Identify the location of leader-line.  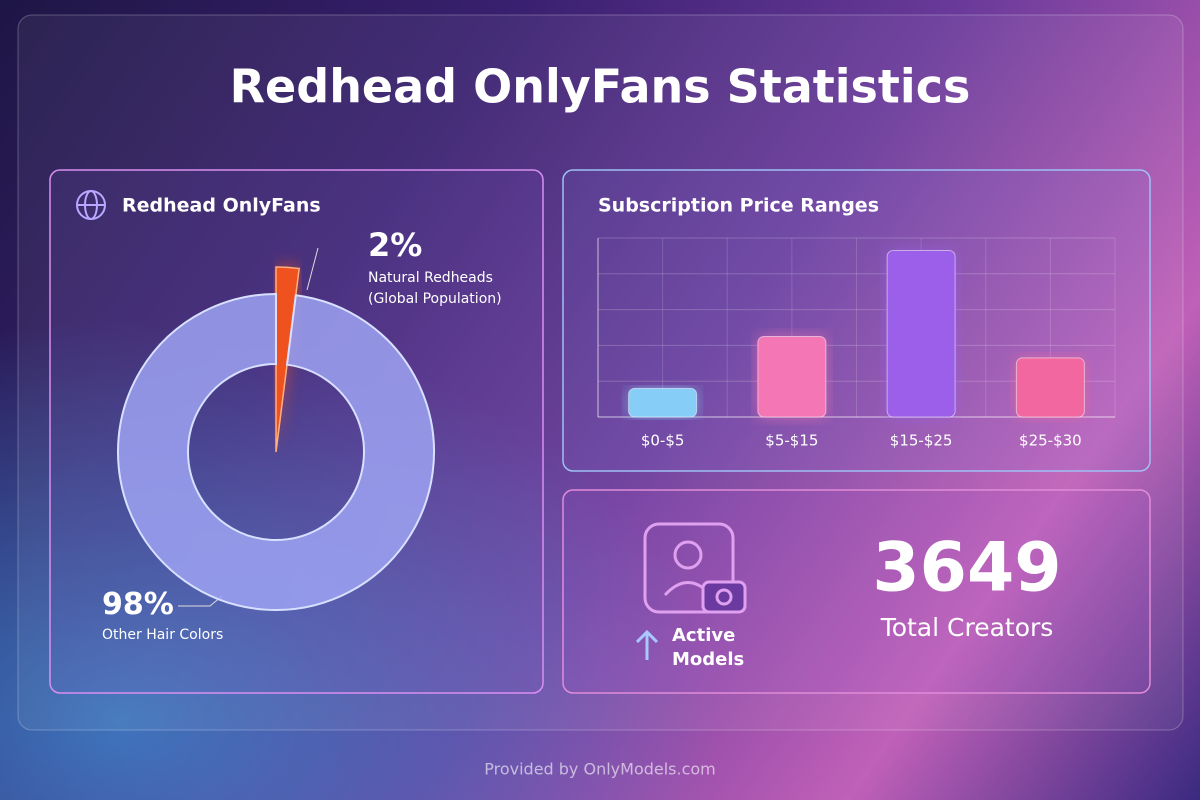
(312, 269).